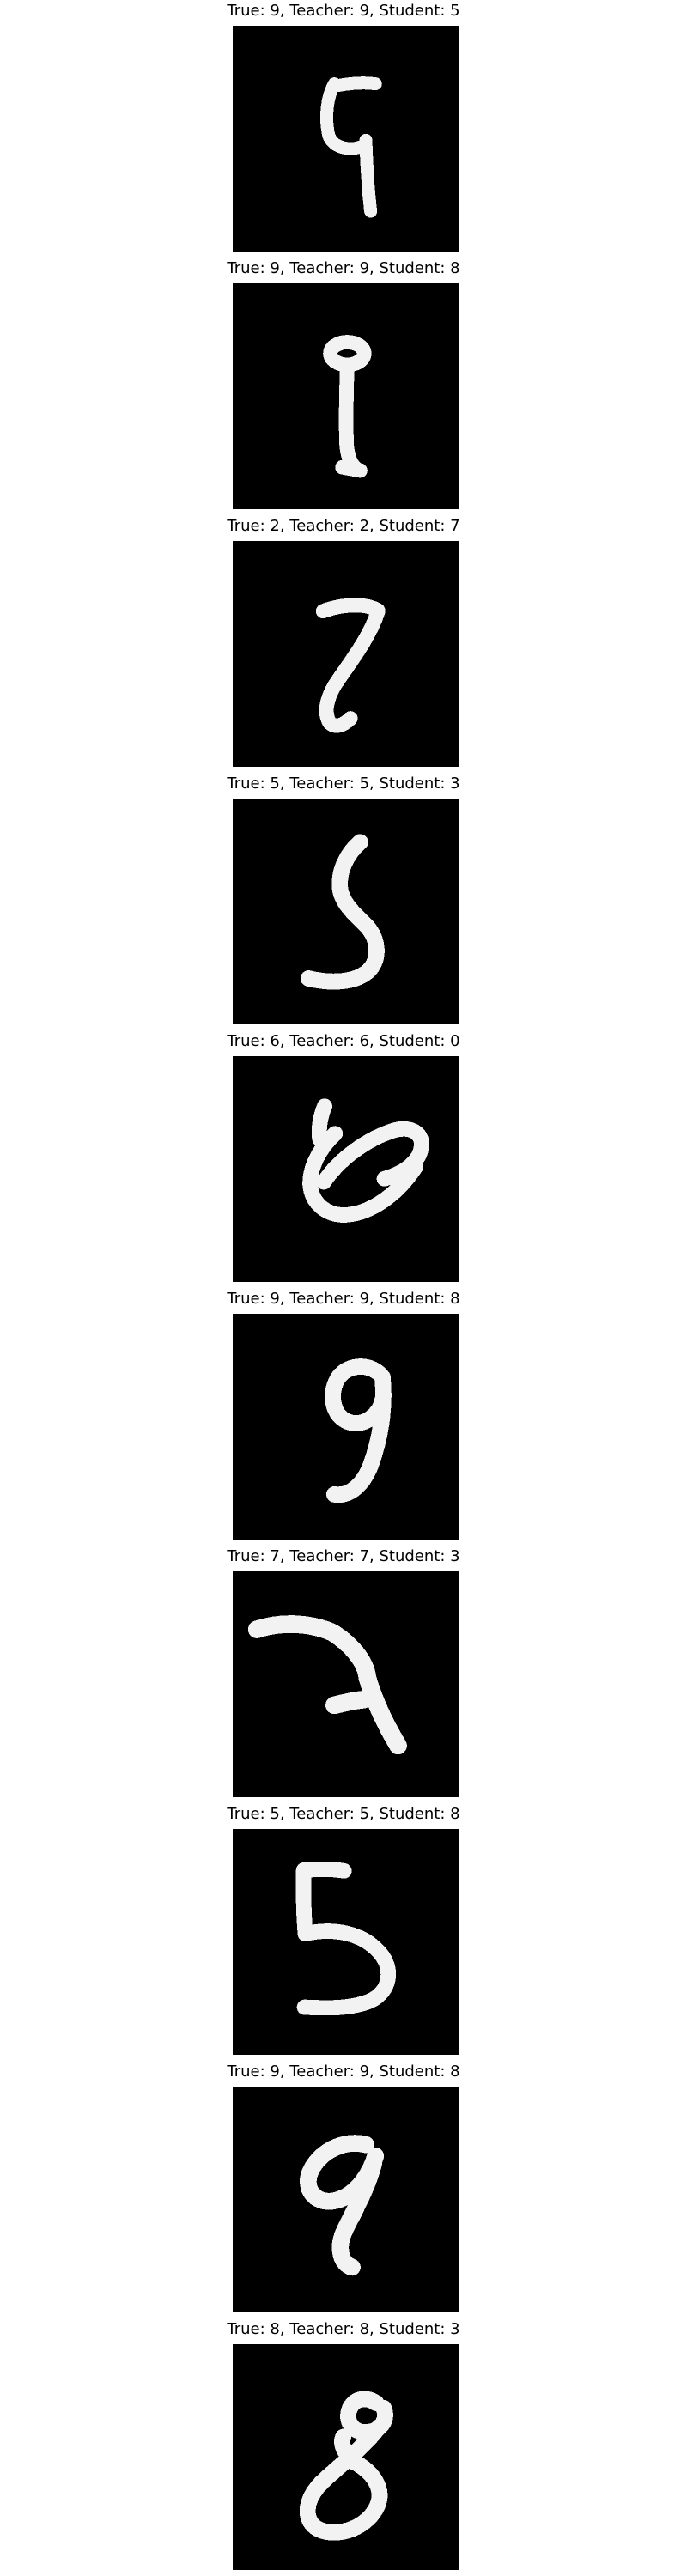 This screenshot has width=687, height=2576. I want to click on panel-title: True: 5, Teacher: 5, Student: 3, so click(343, 784).